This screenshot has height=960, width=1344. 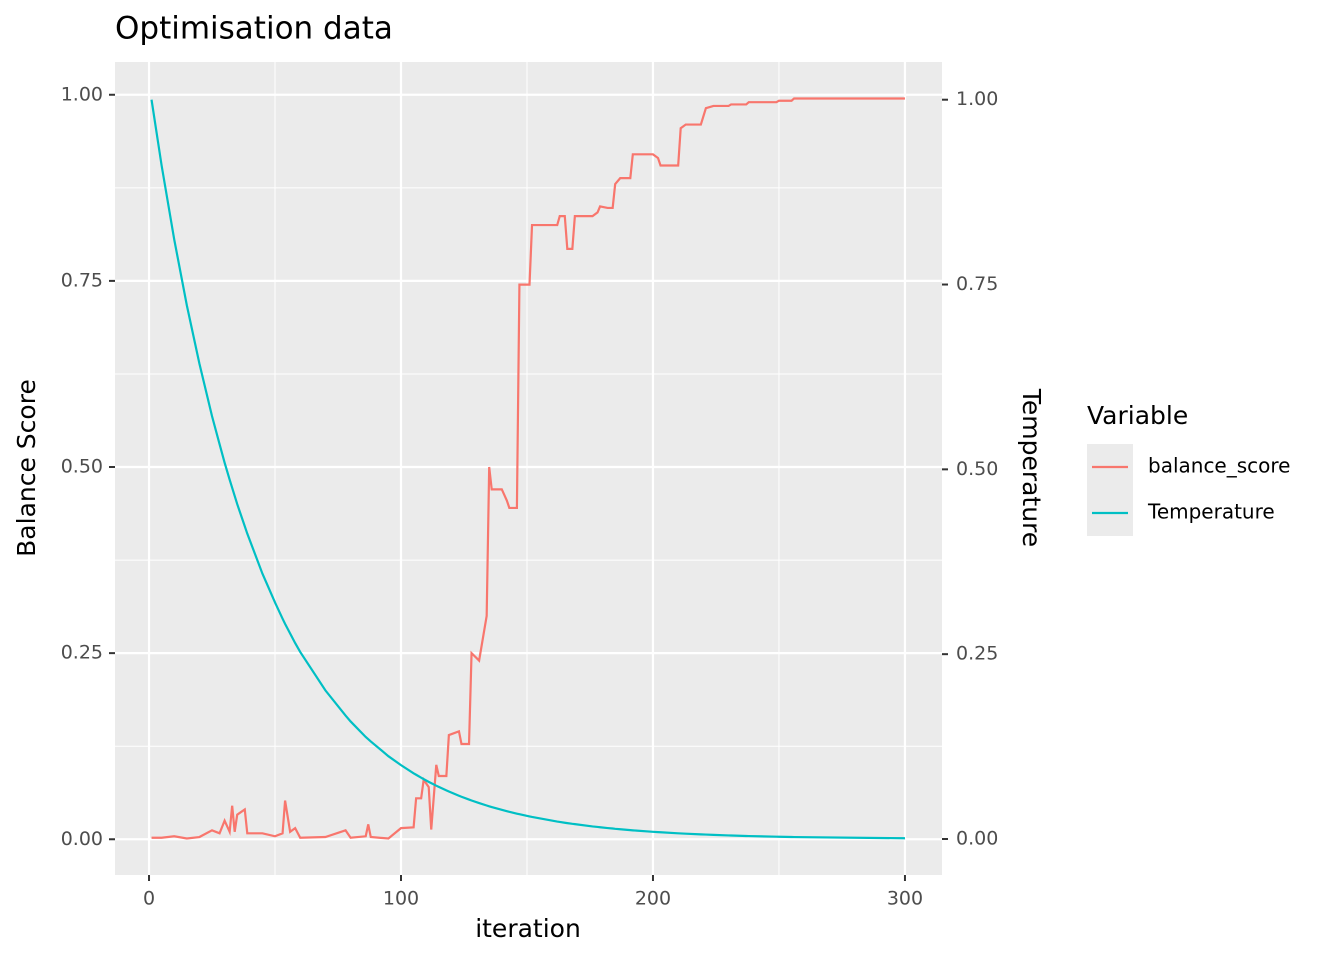 I want to click on y2-tick-label: 0.00, so click(x=977, y=838).